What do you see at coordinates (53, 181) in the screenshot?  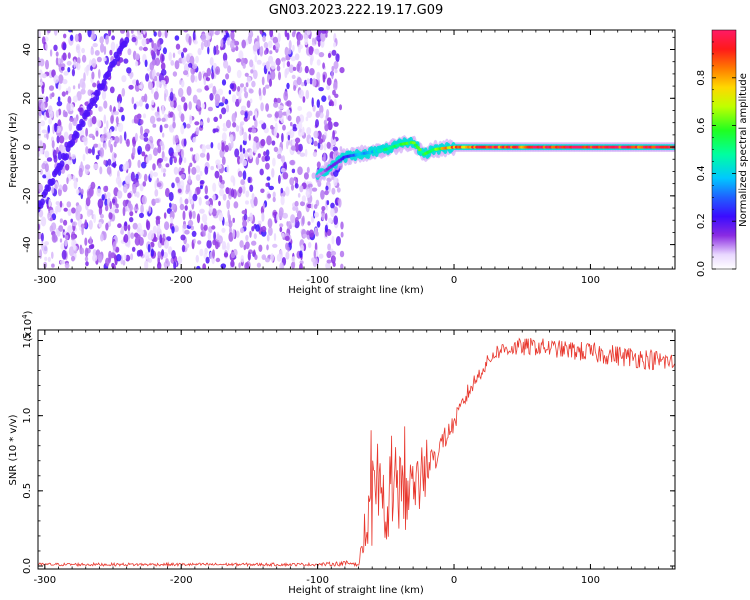 I see `drift-streak-blob` at bounding box center [53, 181].